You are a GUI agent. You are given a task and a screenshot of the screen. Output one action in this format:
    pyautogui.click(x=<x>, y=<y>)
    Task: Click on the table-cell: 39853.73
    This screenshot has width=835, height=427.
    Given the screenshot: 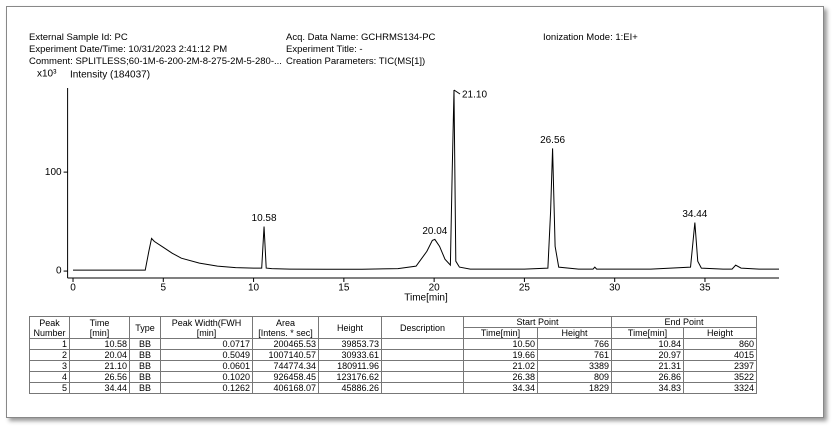 What is the action you would take?
    pyautogui.click(x=350, y=344)
    